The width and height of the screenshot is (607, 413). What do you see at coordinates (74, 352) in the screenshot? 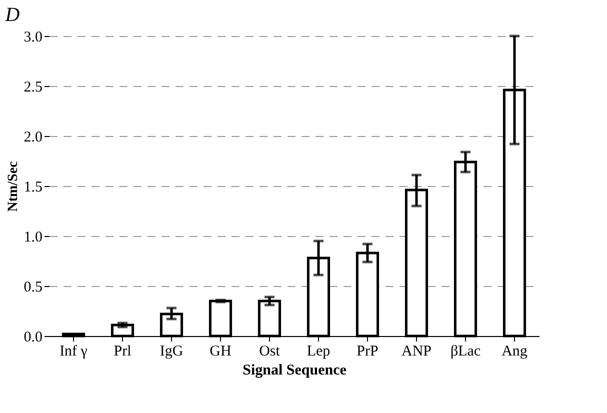
I see `x-tick-label: Inf γ` at bounding box center [74, 352].